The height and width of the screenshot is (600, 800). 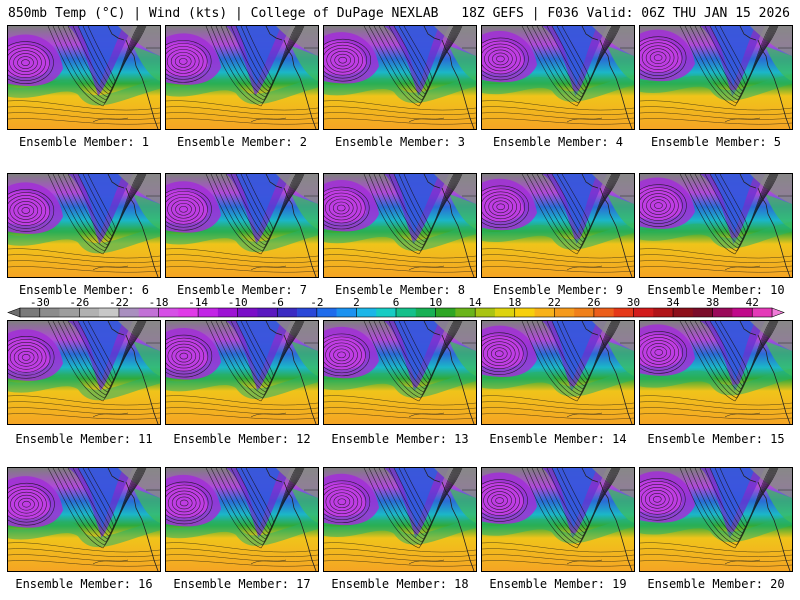 What do you see at coordinates (242, 584) in the screenshot?
I see `ensemble-member-label: Ensemble Member: 17` at bounding box center [242, 584].